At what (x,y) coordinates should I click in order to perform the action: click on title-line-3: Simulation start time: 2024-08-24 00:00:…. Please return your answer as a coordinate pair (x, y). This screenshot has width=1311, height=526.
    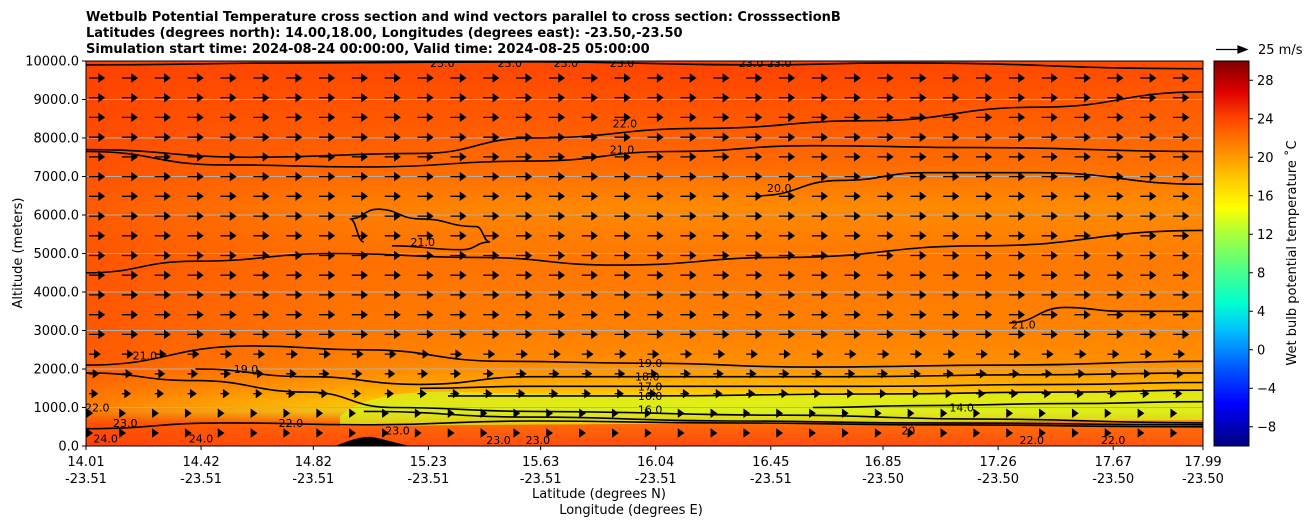
    Looking at the image, I should click on (368, 49).